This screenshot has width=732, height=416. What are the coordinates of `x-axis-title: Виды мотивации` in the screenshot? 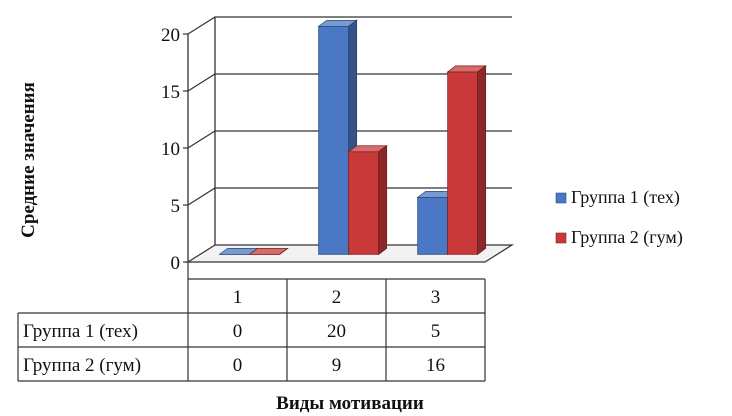 It's located at (350, 403).